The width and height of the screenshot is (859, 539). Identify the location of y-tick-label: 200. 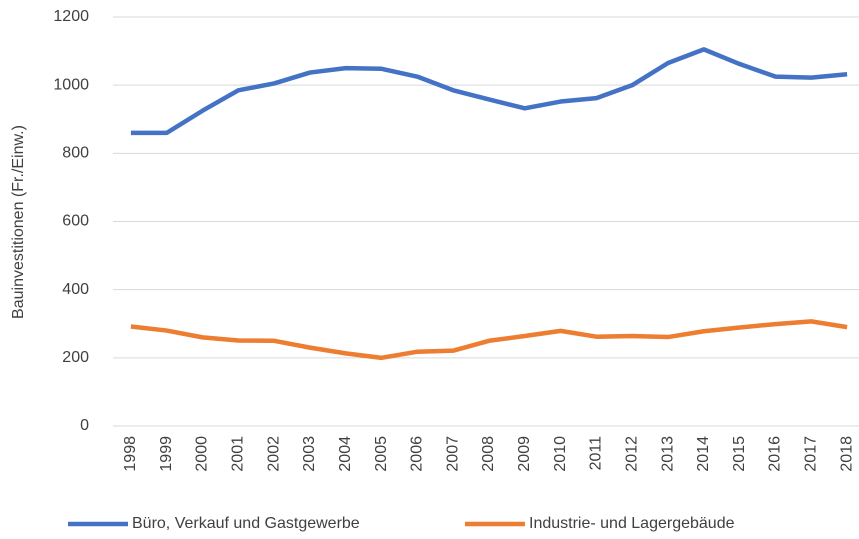
(75, 357).